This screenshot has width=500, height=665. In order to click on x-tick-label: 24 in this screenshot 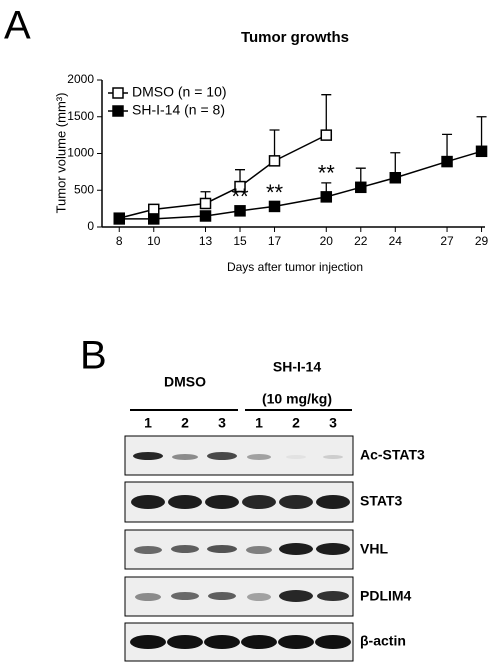, I will do `click(396, 241)`.